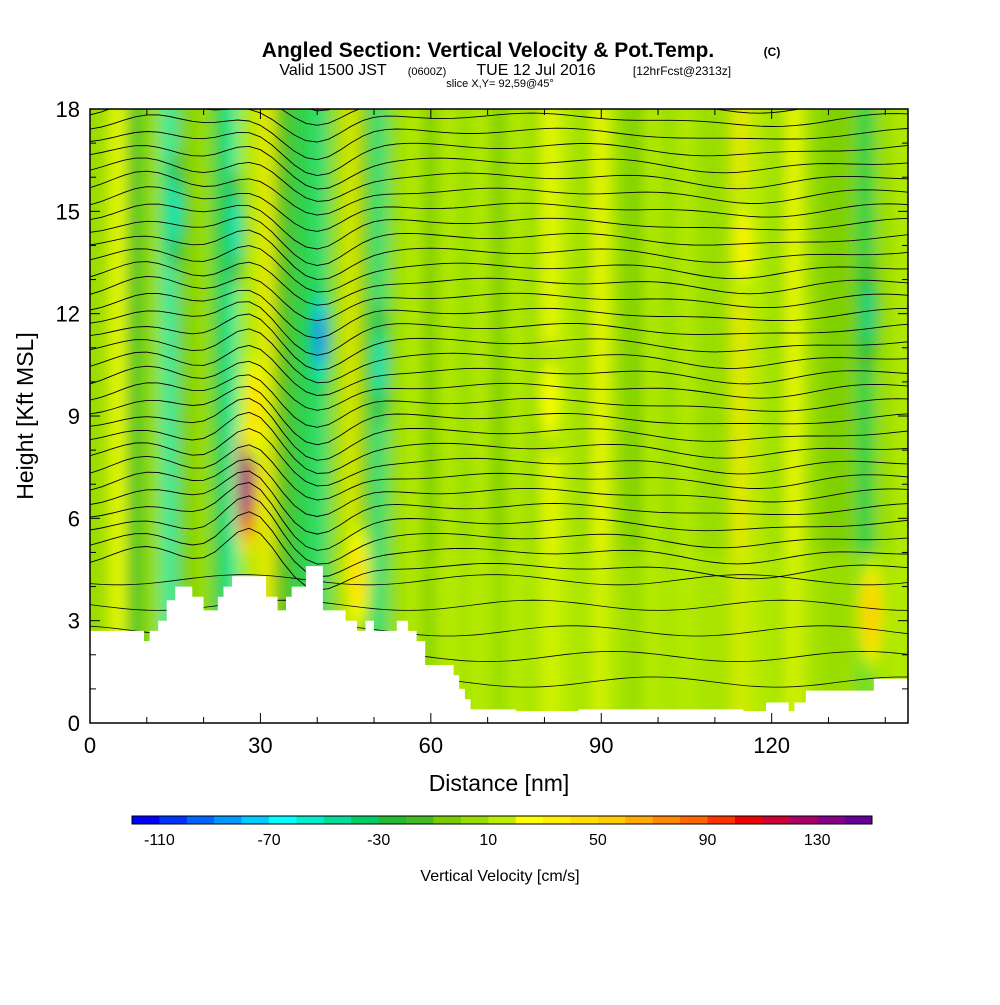  I want to click on y-tick-label: 12, so click(68, 314).